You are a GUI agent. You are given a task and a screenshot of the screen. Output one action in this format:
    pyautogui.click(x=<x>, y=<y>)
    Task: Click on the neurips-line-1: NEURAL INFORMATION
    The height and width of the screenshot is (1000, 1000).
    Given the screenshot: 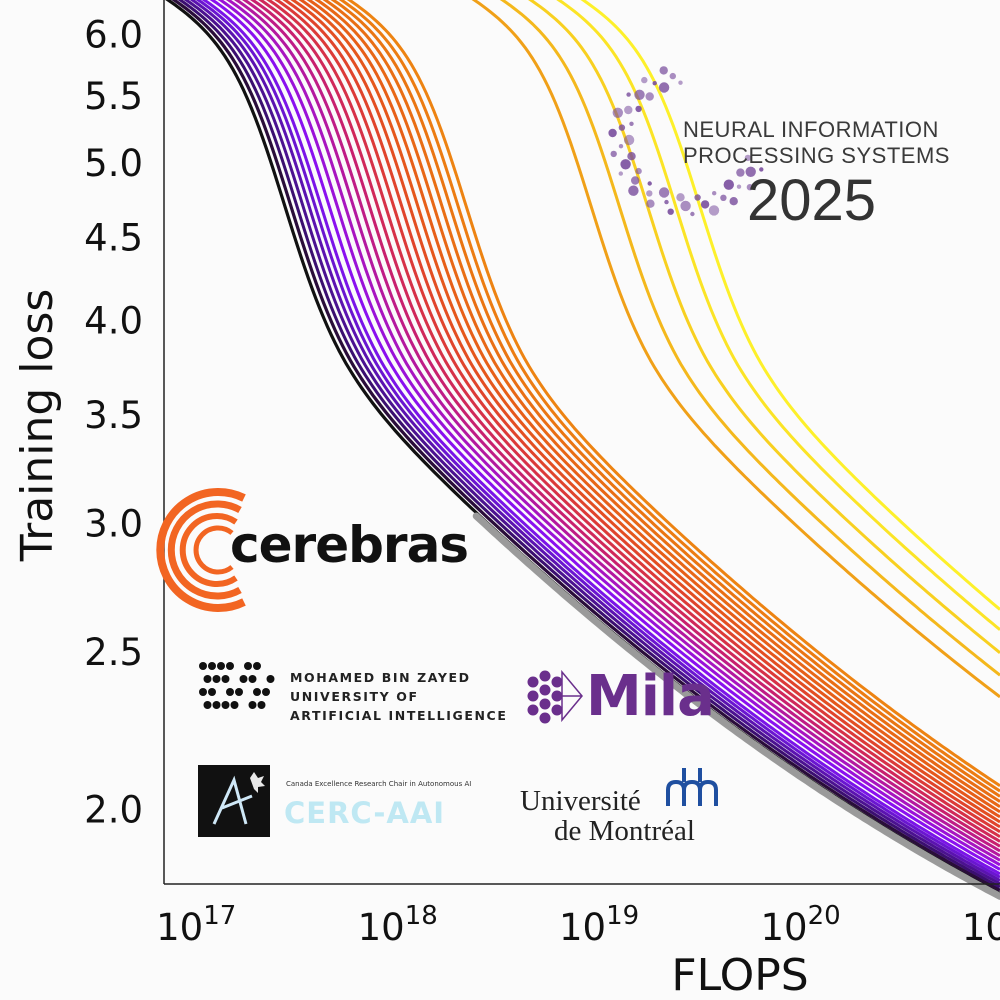 What is the action you would take?
    pyautogui.click(x=811, y=129)
    